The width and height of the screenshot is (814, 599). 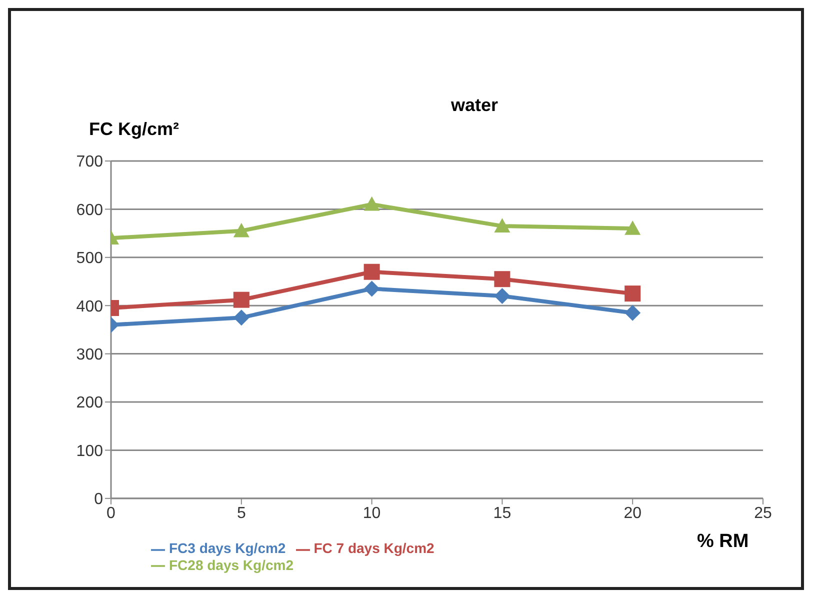 What do you see at coordinates (90, 451) in the screenshot?
I see `y-tick-label: 100` at bounding box center [90, 451].